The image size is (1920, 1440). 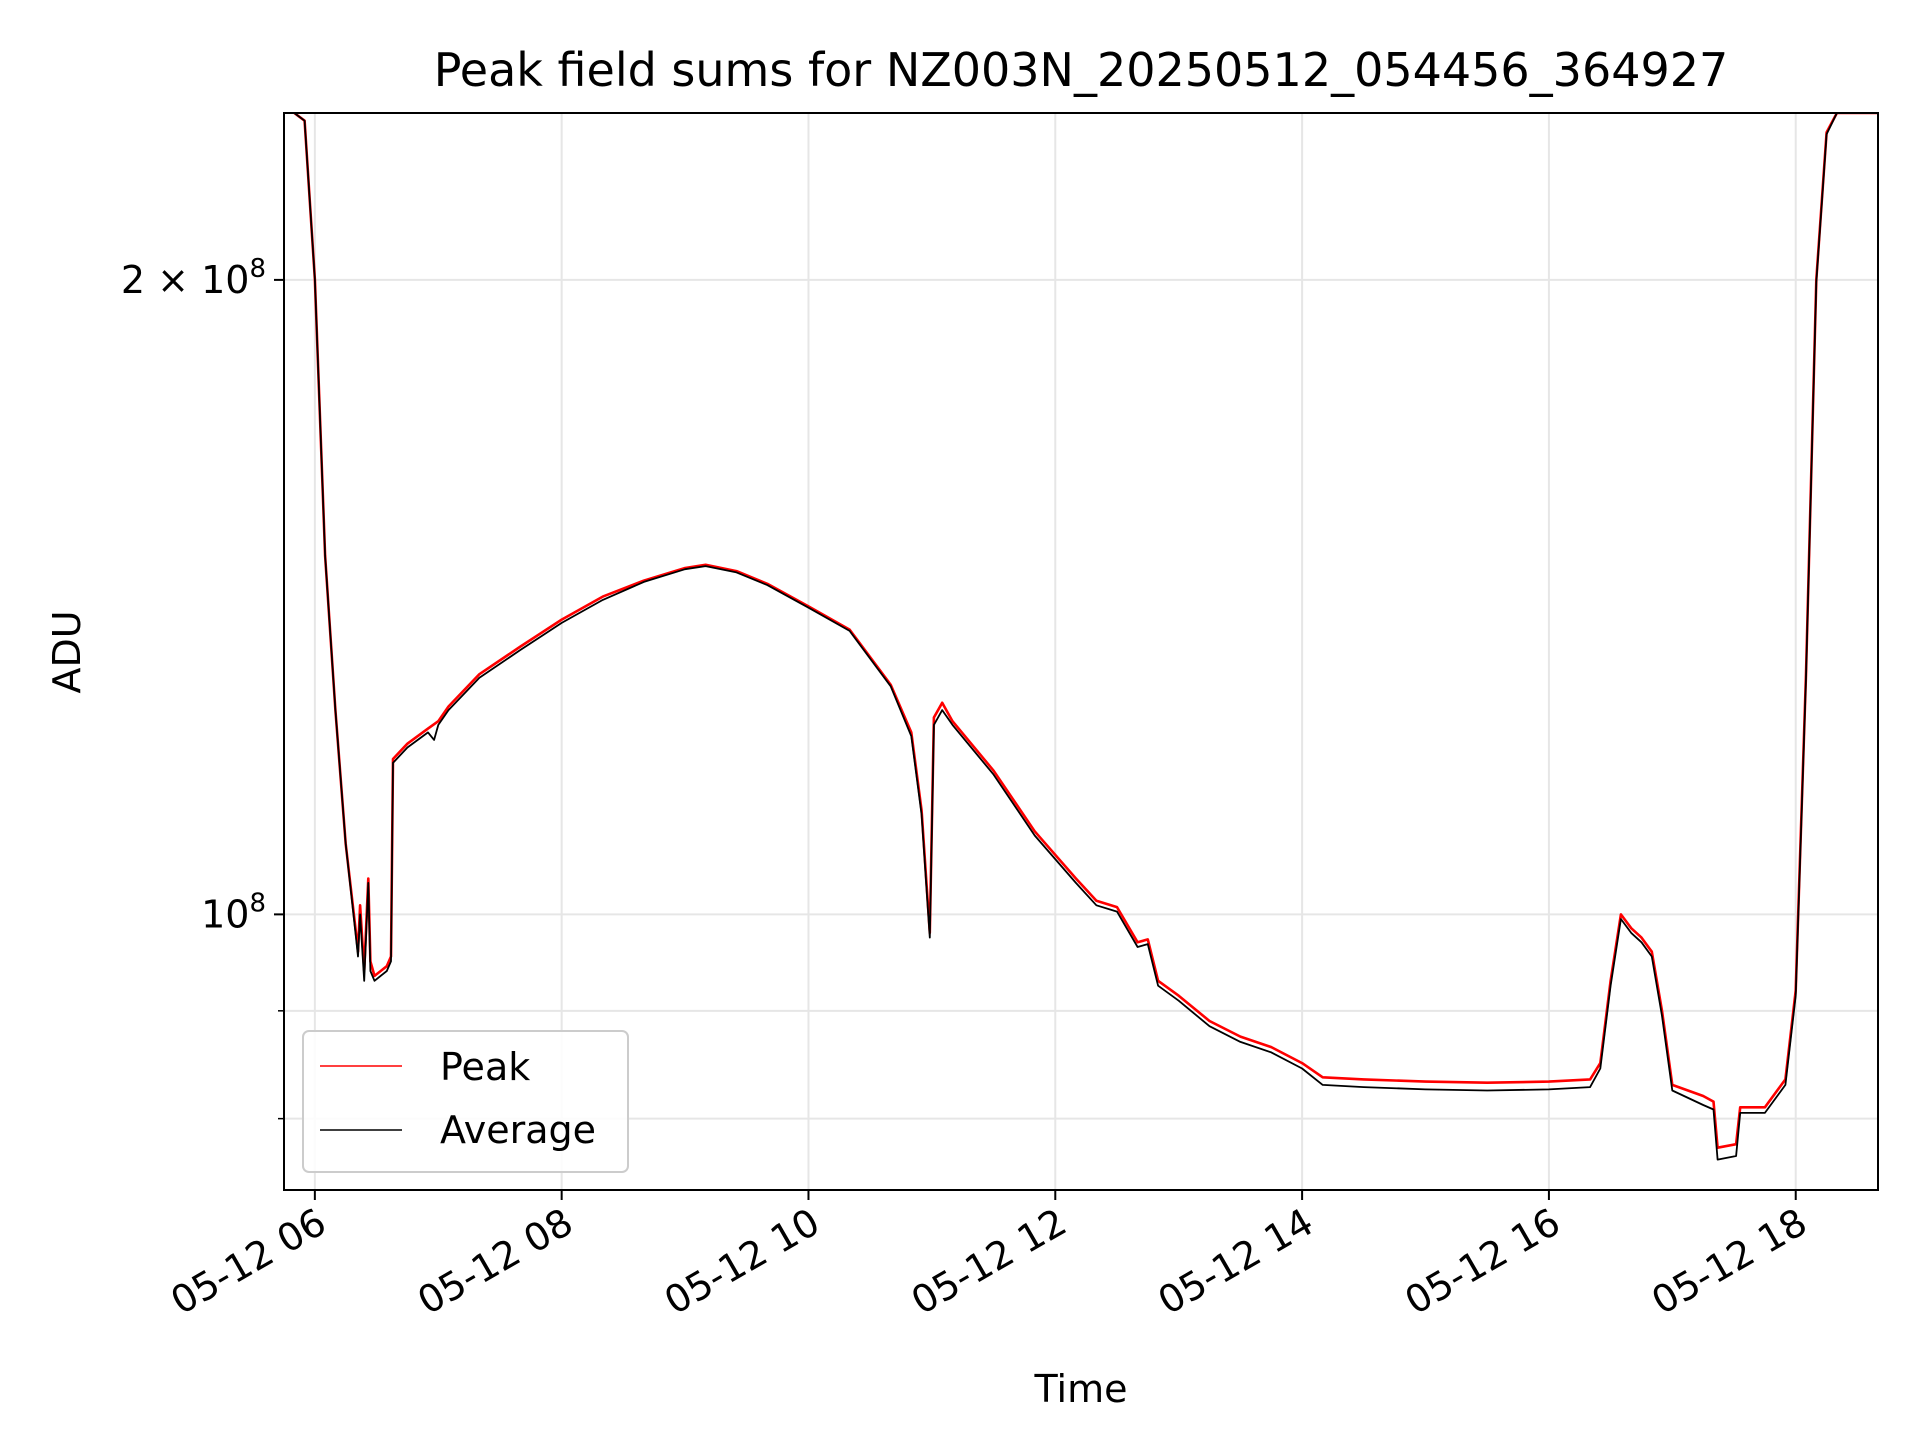 What do you see at coordinates (193, 278) in the screenshot?
I see `y-tick-label: 2 × 108` at bounding box center [193, 278].